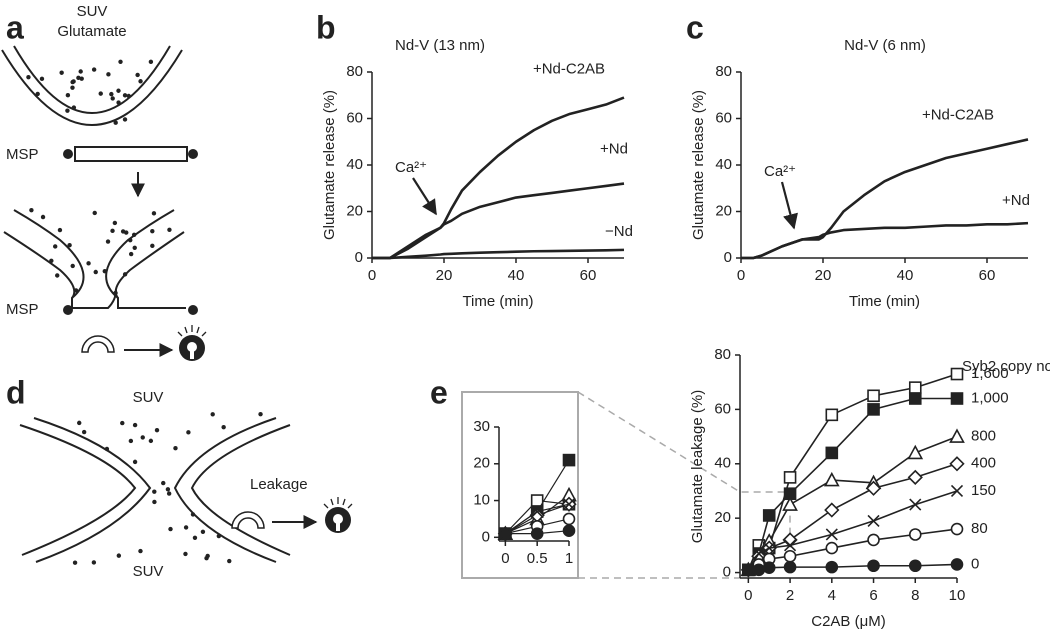 Image resolution: width=1050 pixels, height=638 pixels. What do you see at coordinates (16, 392) in the screenshot?
I see `panel-label: d` at bounding box center [16, 392].